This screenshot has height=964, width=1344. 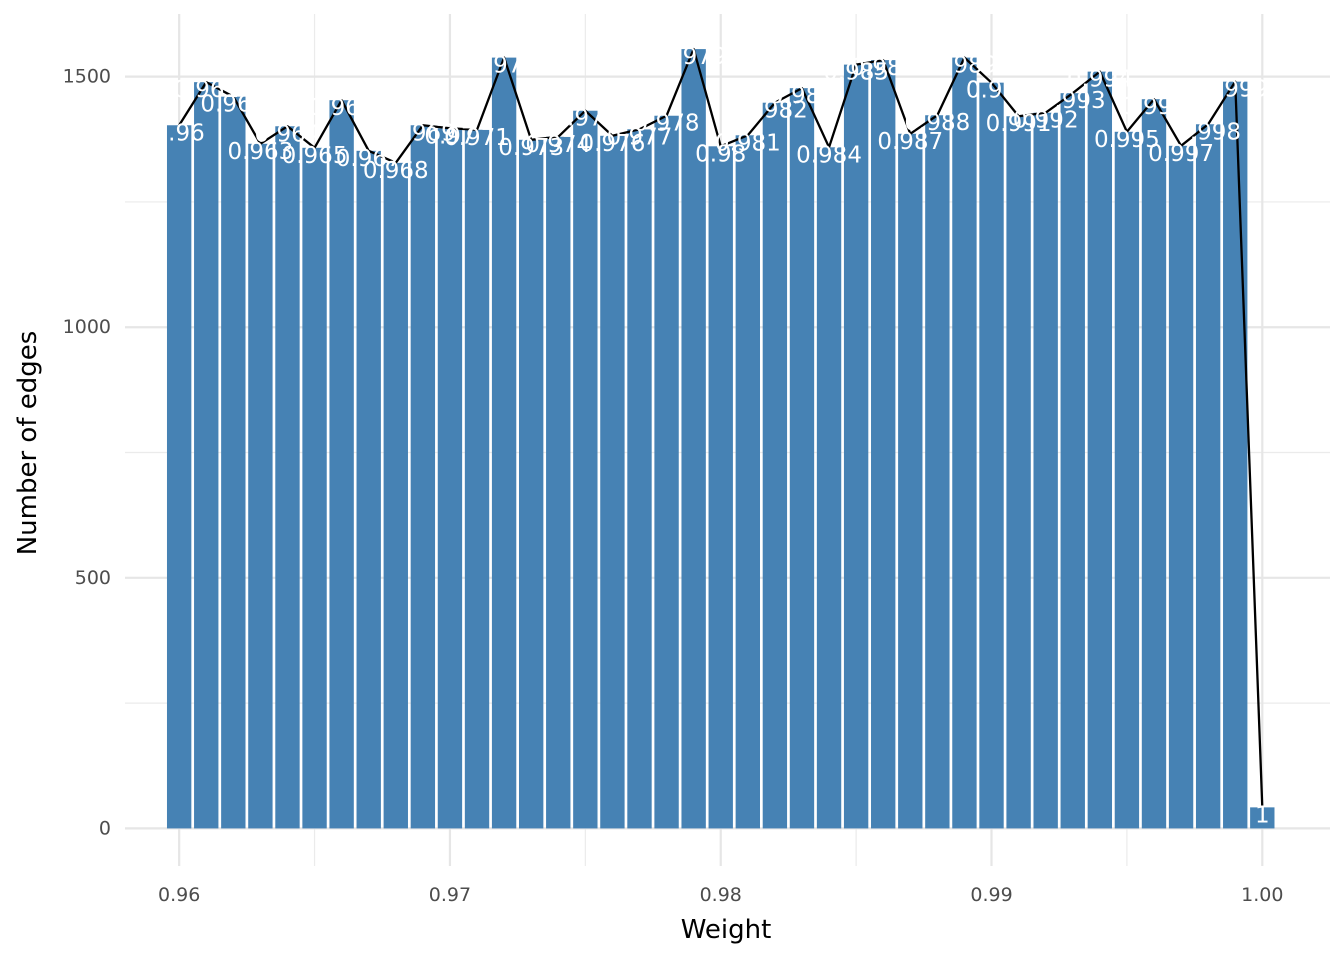 I want to click on x-tick-label: 0.99, so click(x=991, y=895).